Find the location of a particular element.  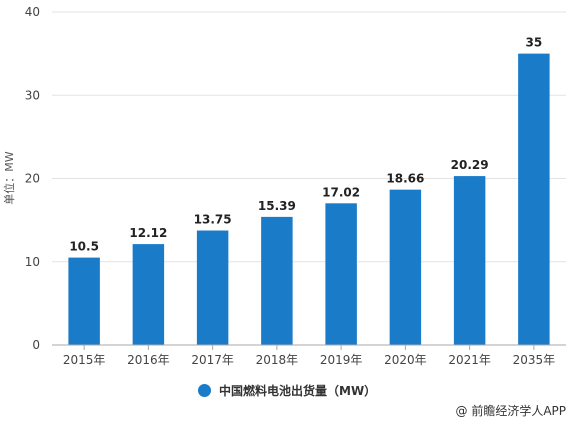

x-tick-label: 2035年 is located at coordinates (534, 360).